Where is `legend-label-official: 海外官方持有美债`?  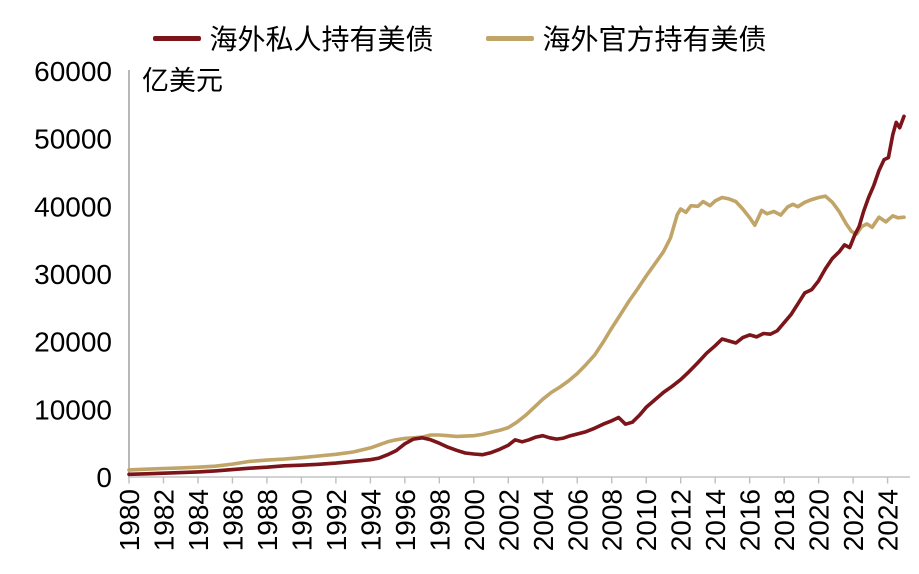
legend-label-official: 海外官方持有美债 is located at coordinates (654, 39).